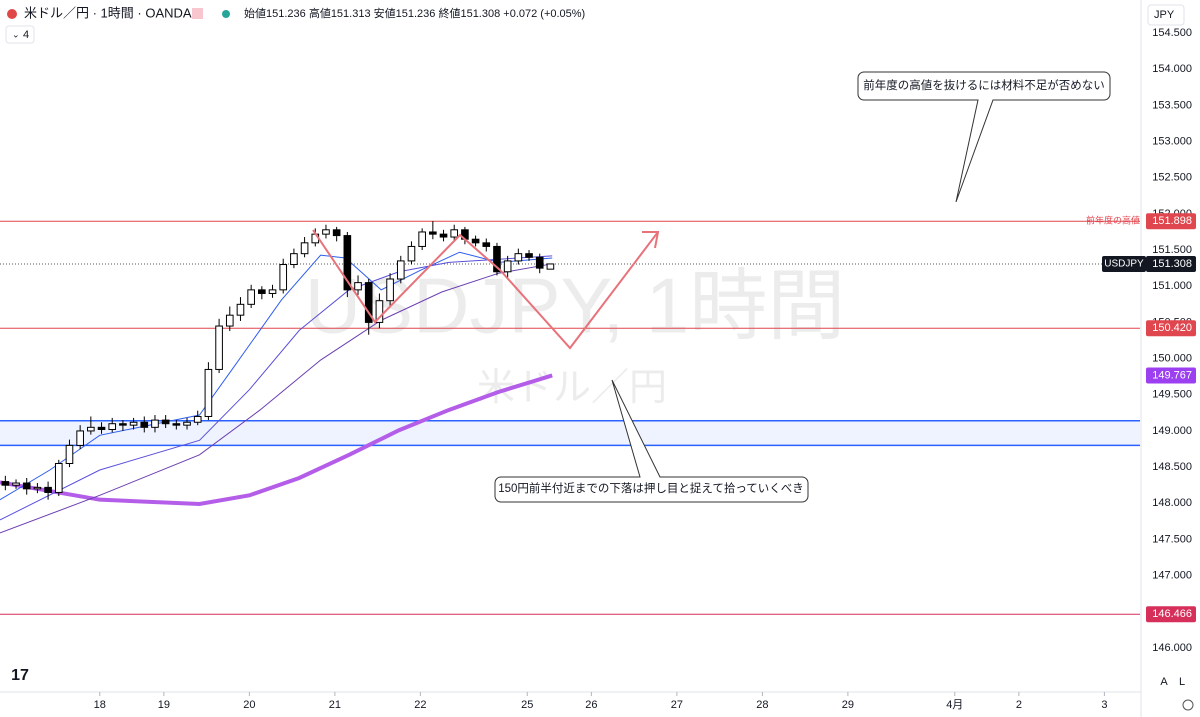 Image resolution: width=1200 pixels, height=717 pixels. What do you see at coordinates (1164, 682) in the screenshot?
I see `auto-btn: A` at bounding box center [1164, 682].